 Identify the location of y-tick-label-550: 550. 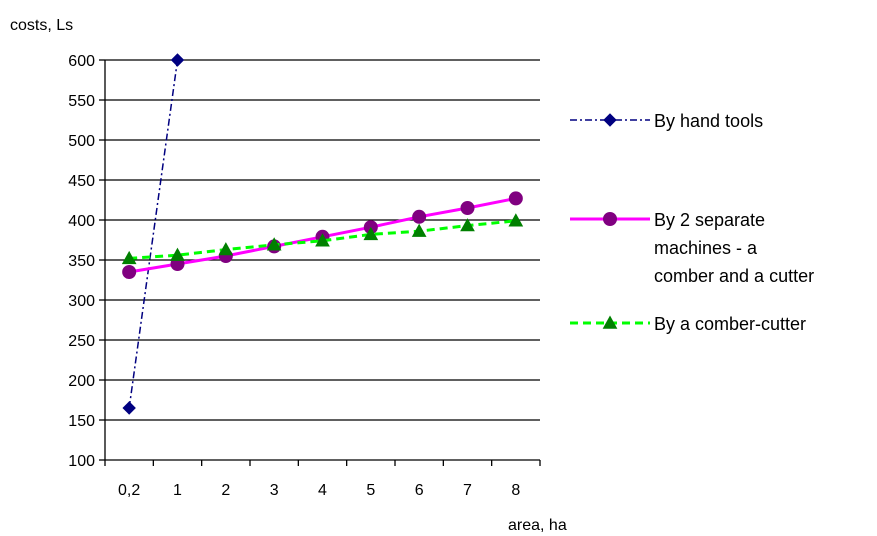
(81, 101).